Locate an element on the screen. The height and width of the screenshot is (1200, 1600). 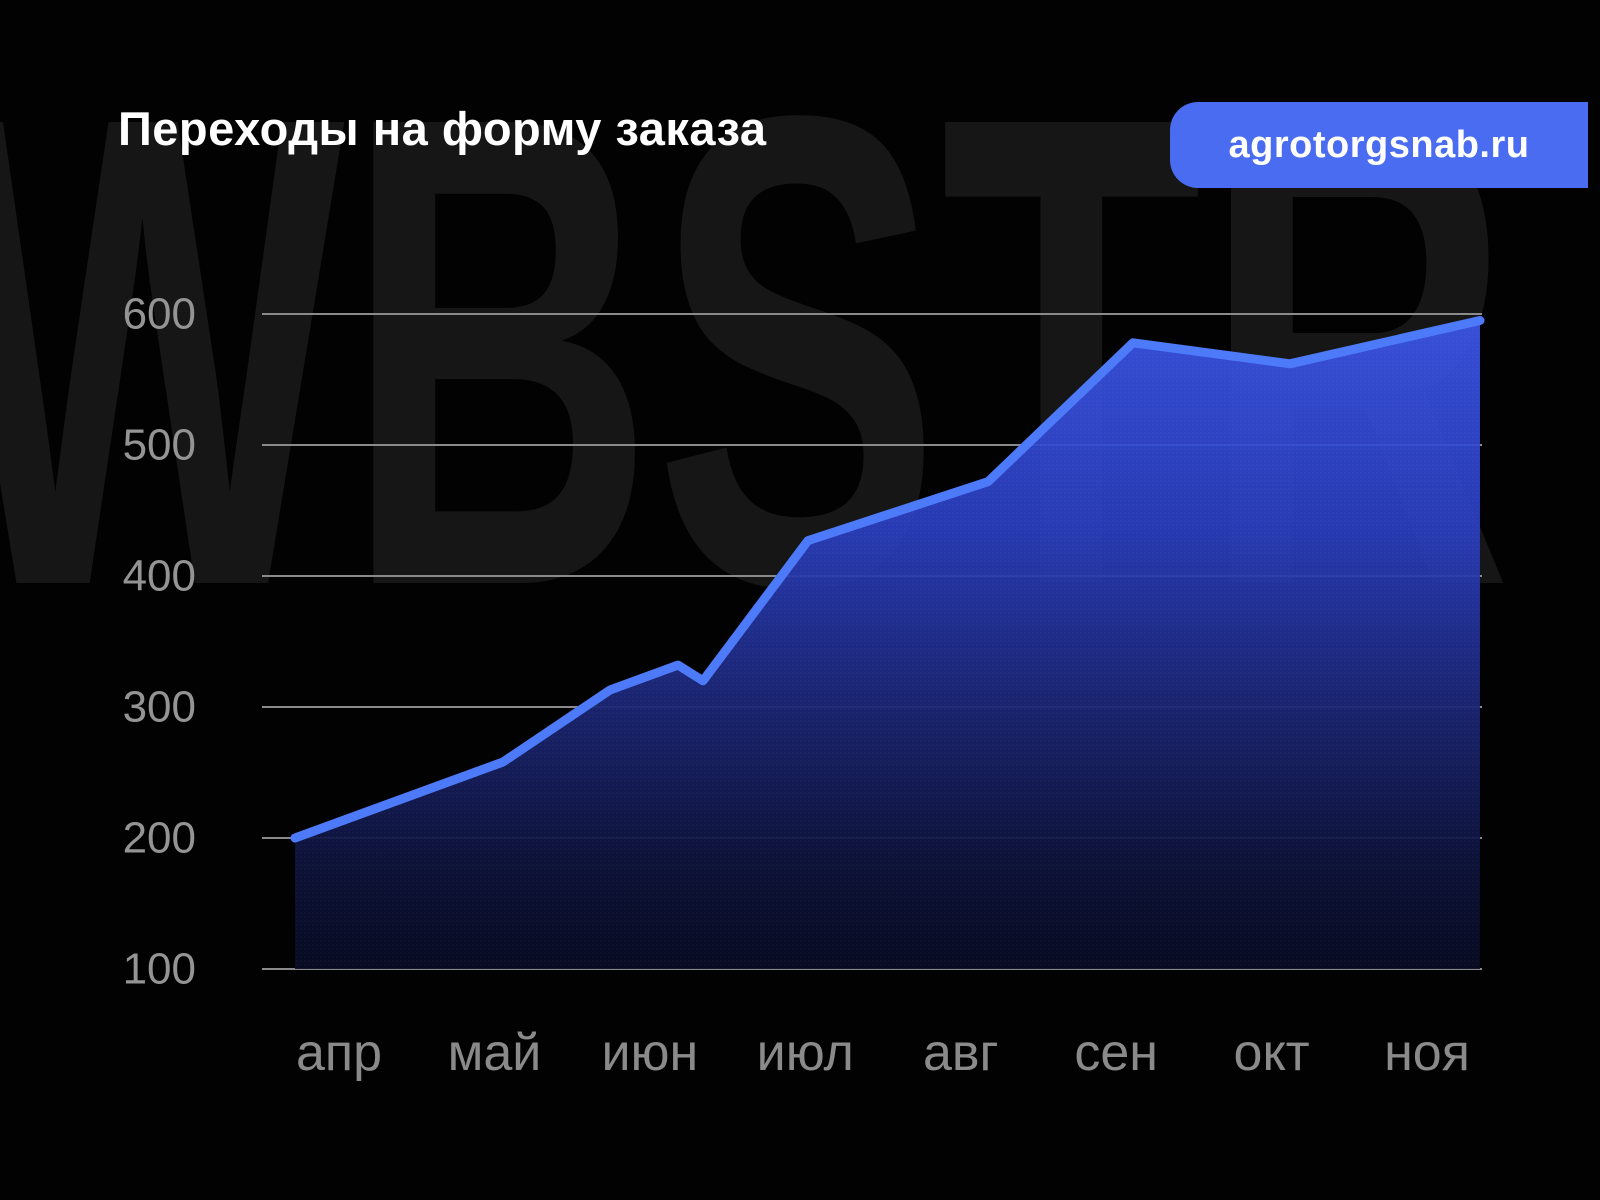
y-tick-label-300: 300 is located at coordinates (159, 707).